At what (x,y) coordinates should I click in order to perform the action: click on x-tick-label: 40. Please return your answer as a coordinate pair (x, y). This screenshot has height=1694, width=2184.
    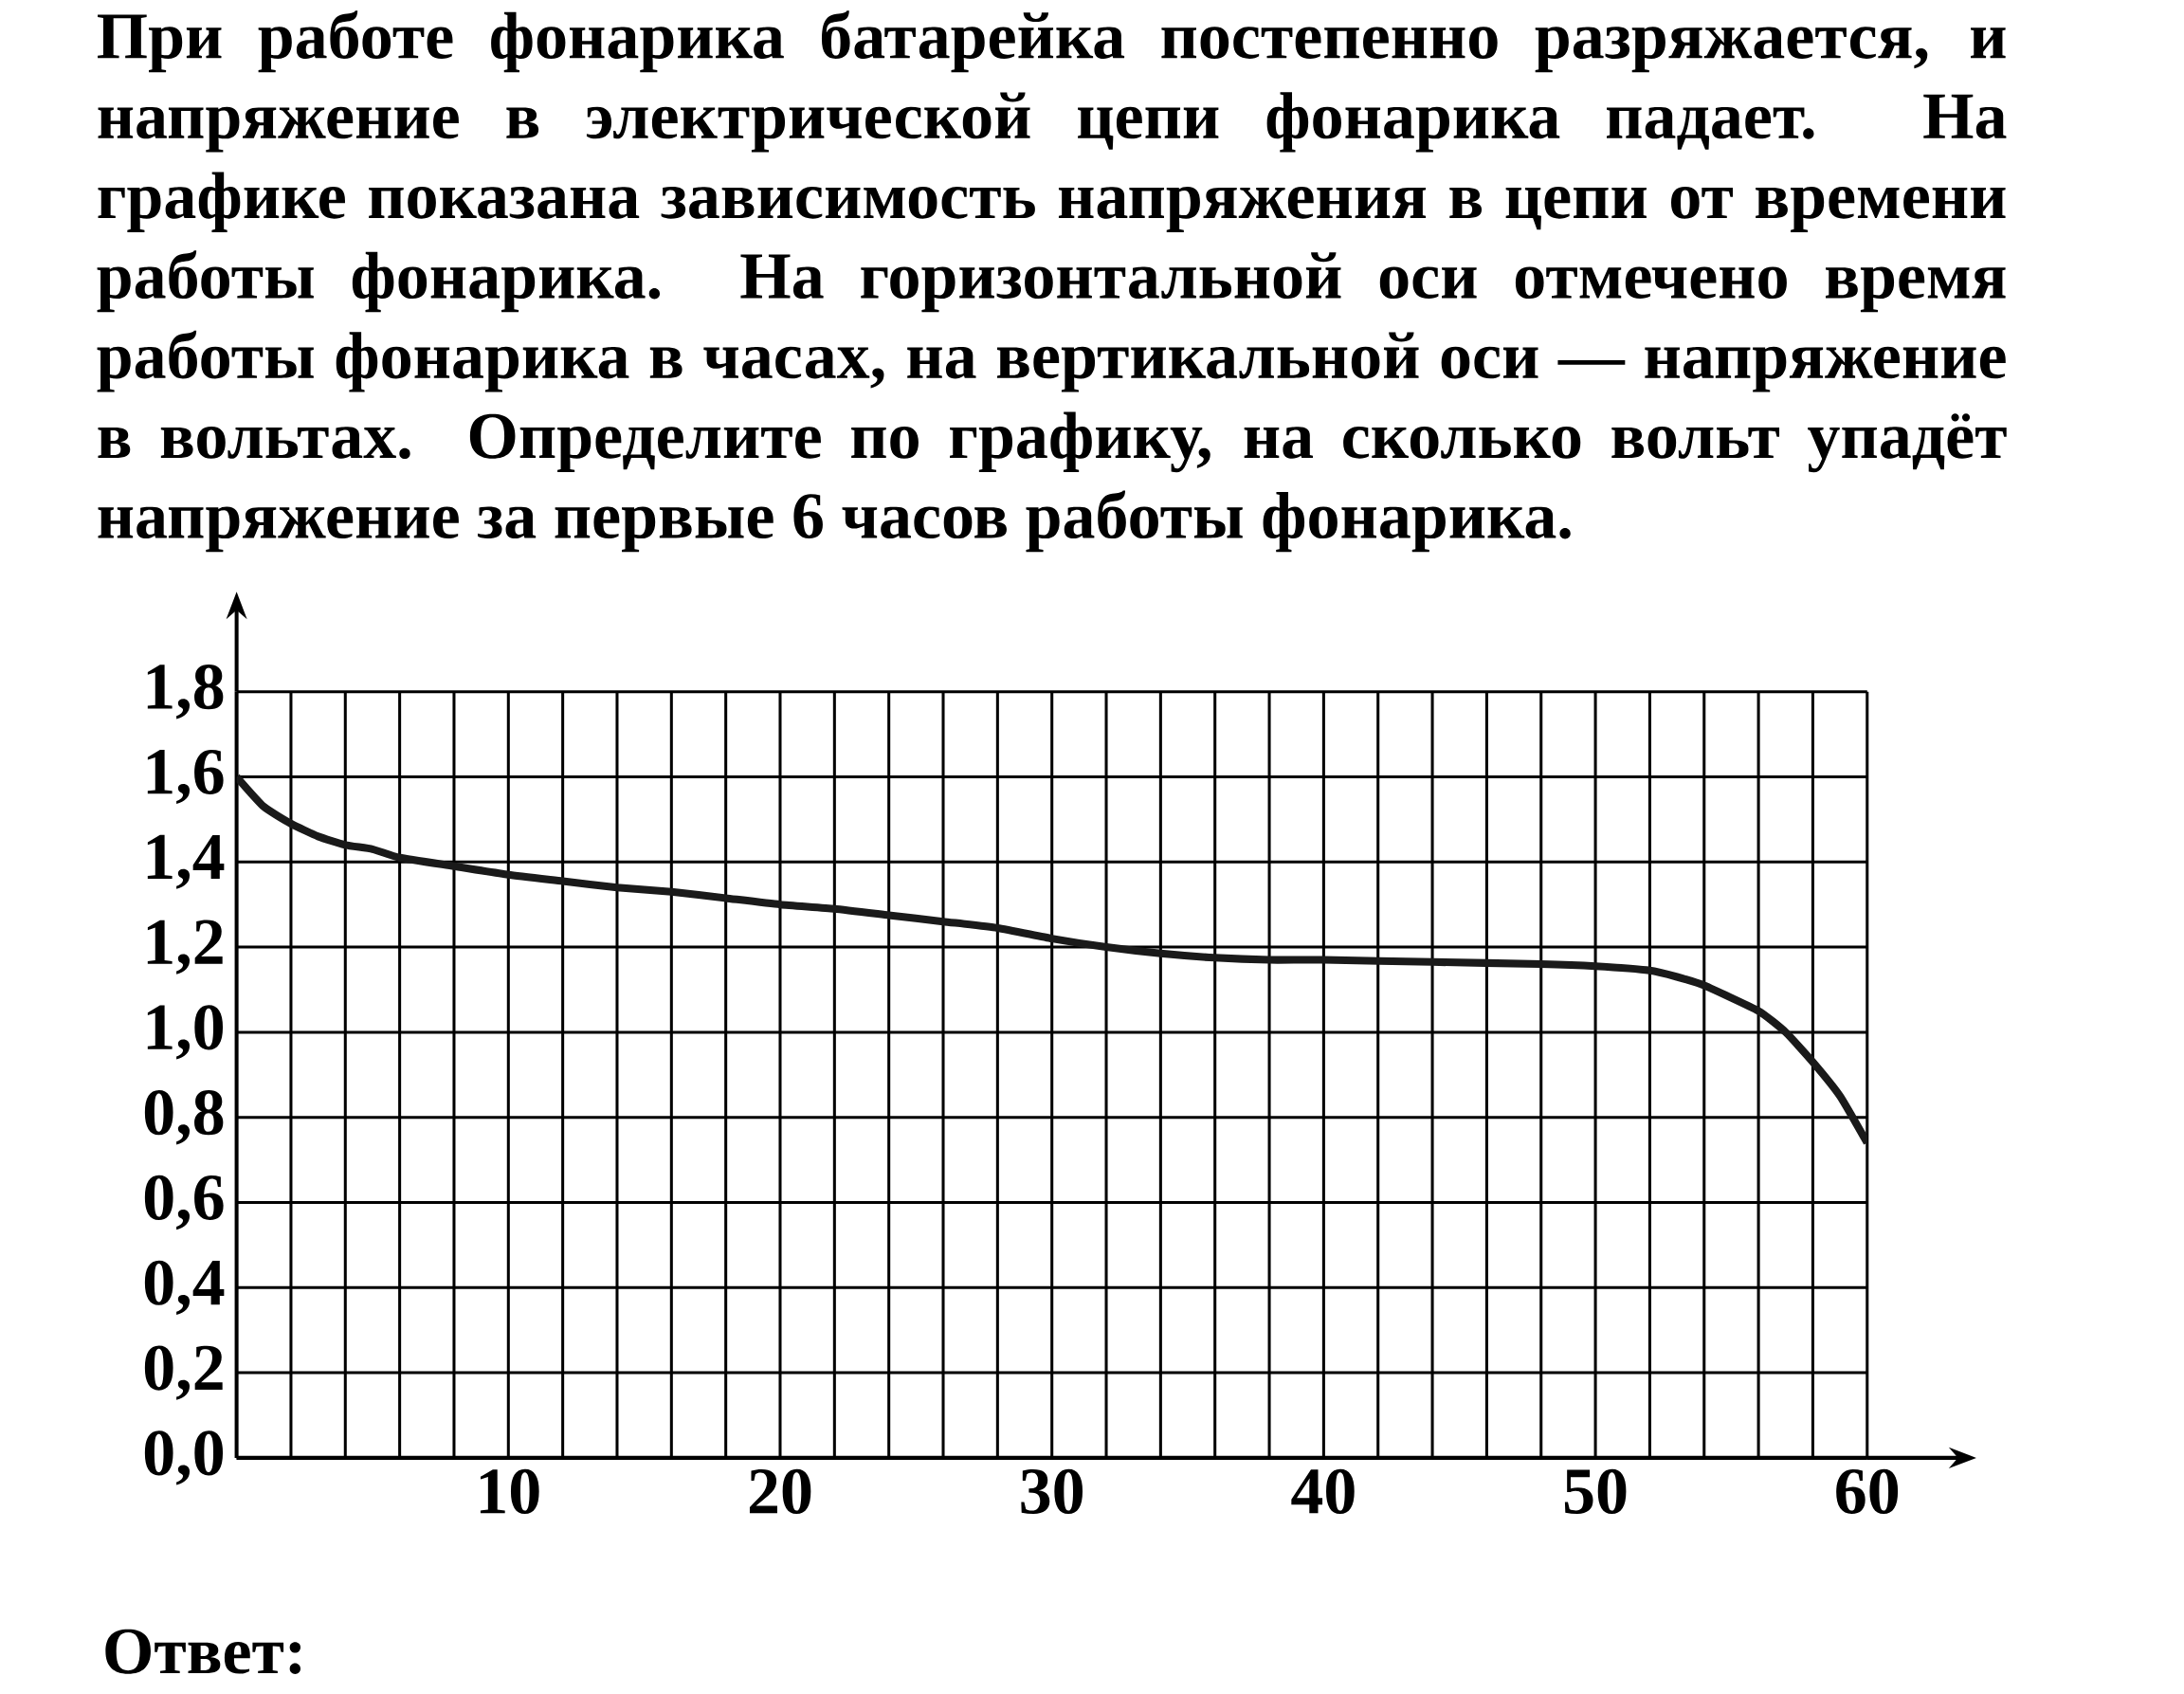
    Looking at the image, I should click on (1323, 1491).